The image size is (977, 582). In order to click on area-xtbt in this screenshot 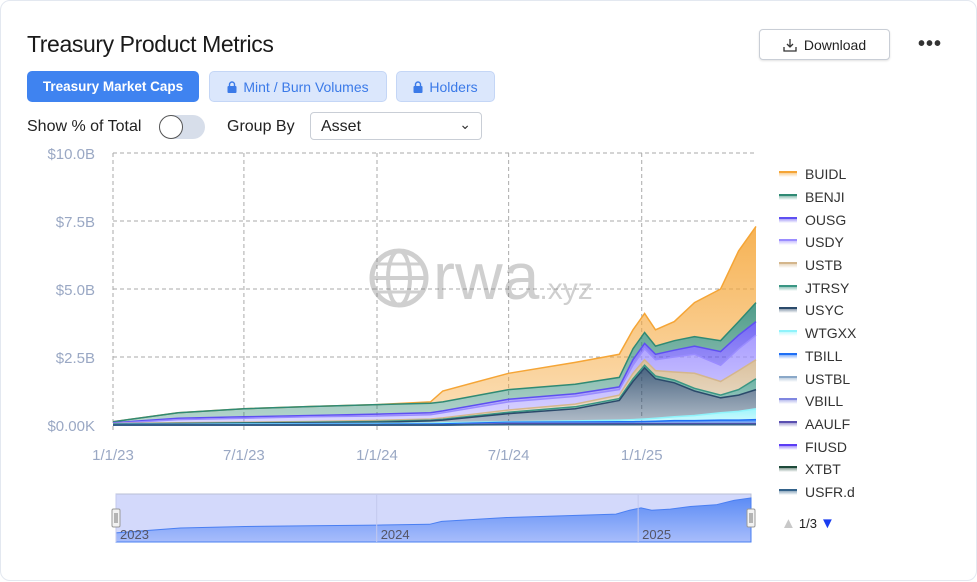, I will do `click(434, 425)`.